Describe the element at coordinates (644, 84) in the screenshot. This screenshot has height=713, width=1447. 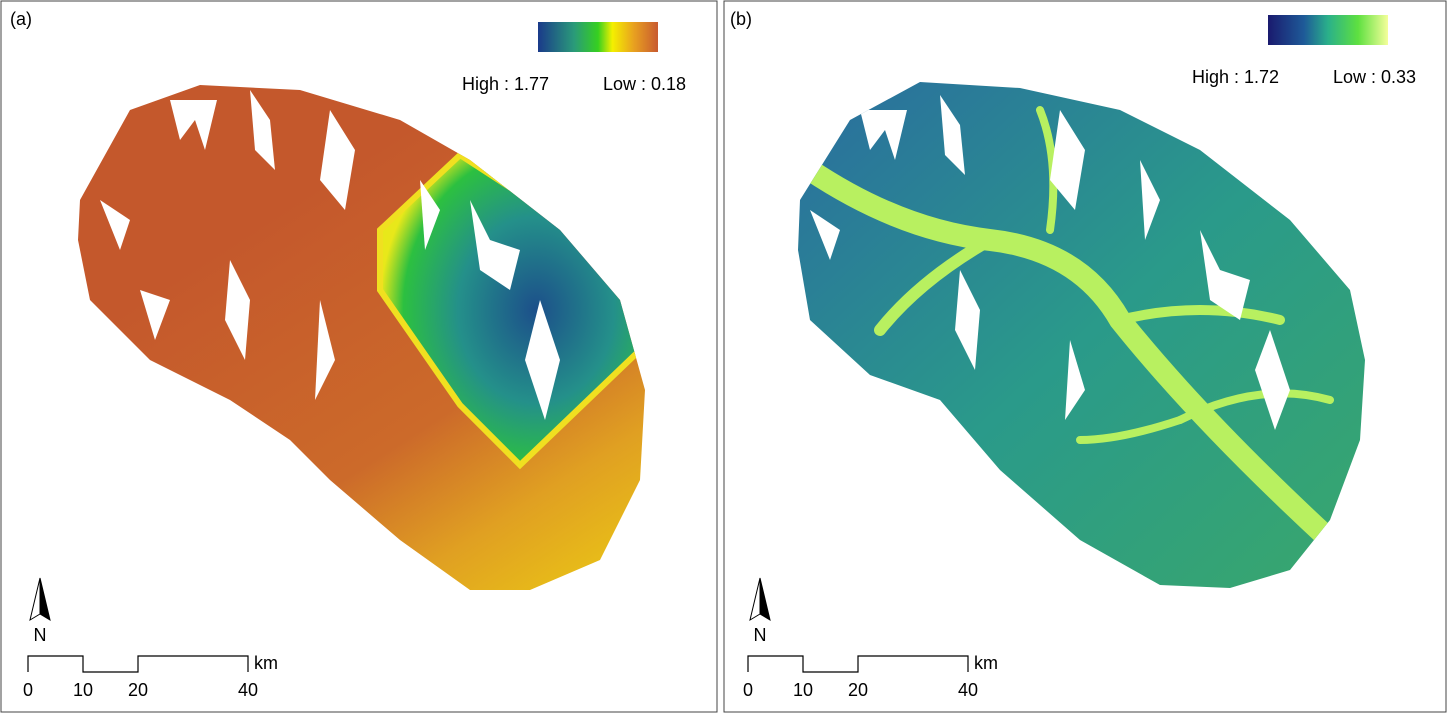
I see `legend-low: Low : 0.18` at that location.